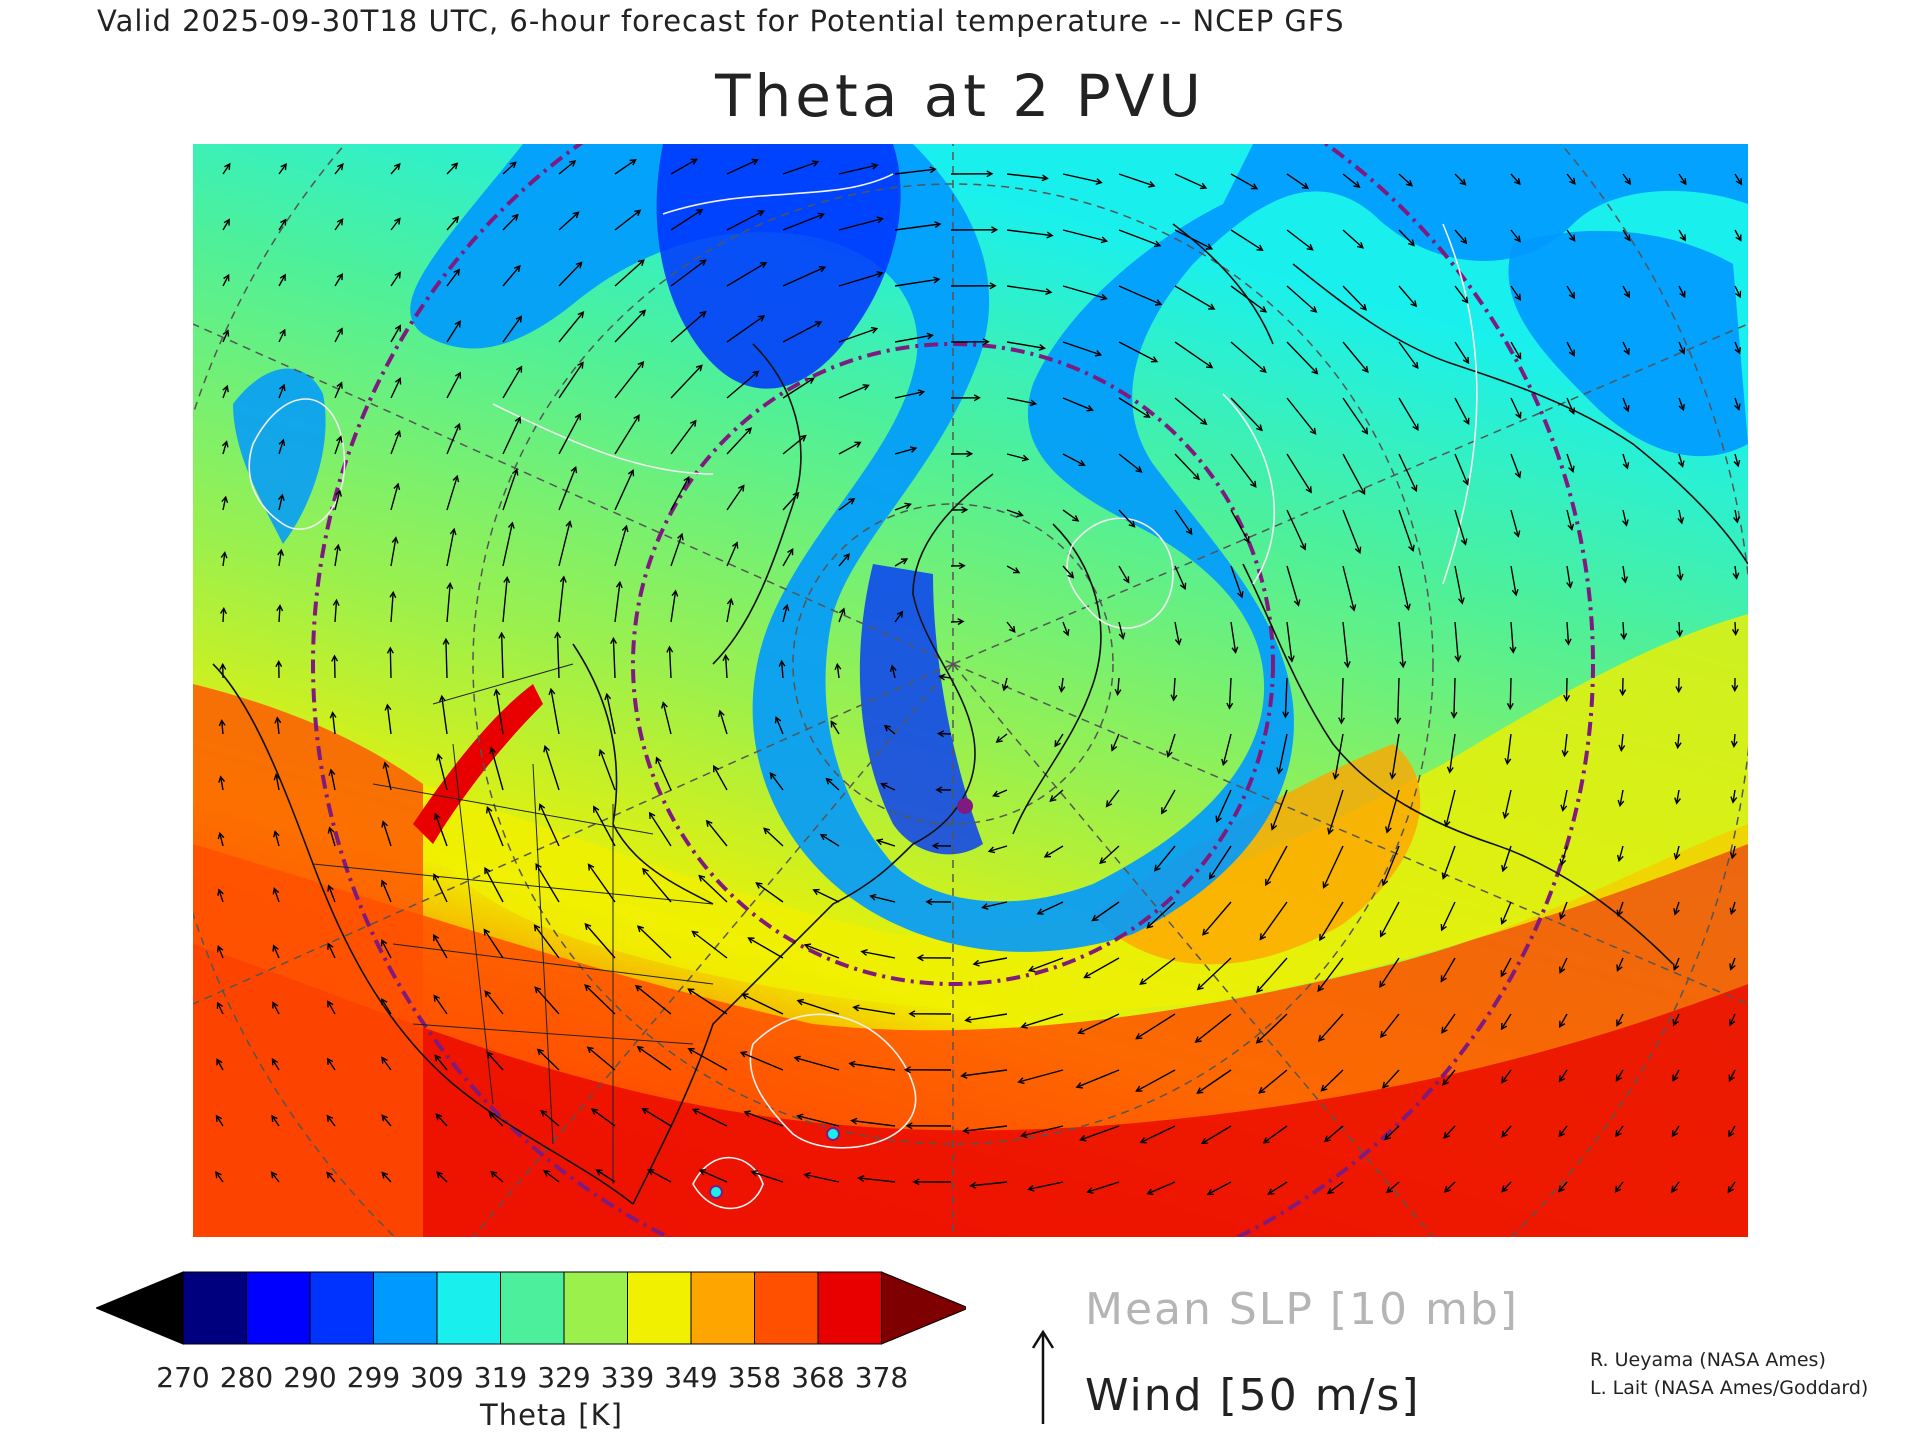 This screenshot has height=1440, width=1920. What do you see at coordinates (246, 1377) in the screenshot?
I see `colorbar-tick-label: 280` at bounding box center [246, 1377].